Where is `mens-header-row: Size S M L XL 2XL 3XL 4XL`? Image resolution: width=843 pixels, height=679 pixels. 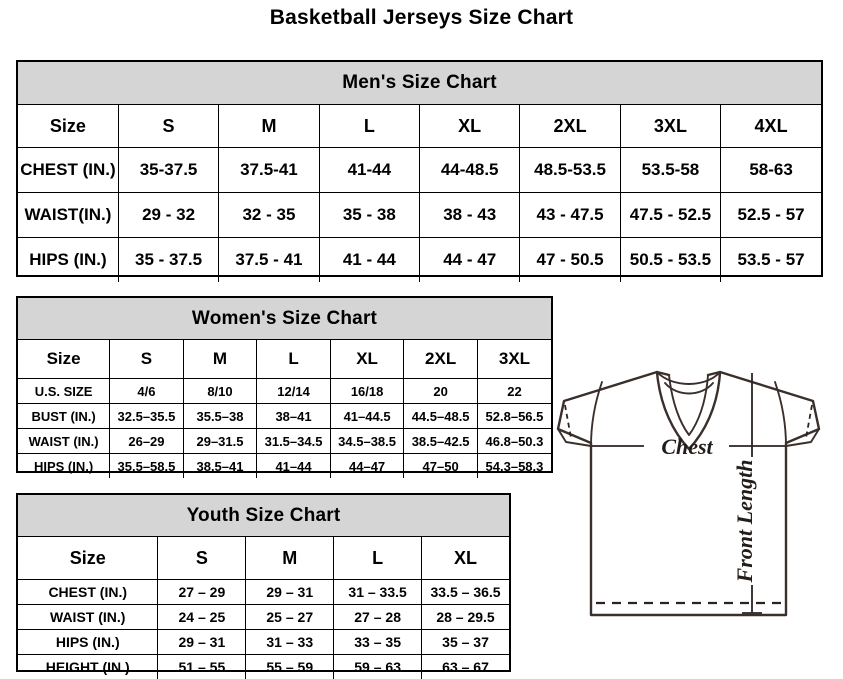
mens-header-row: Size S M L XL 2XL 3XL 4XL is located at coordinates (419, 126).